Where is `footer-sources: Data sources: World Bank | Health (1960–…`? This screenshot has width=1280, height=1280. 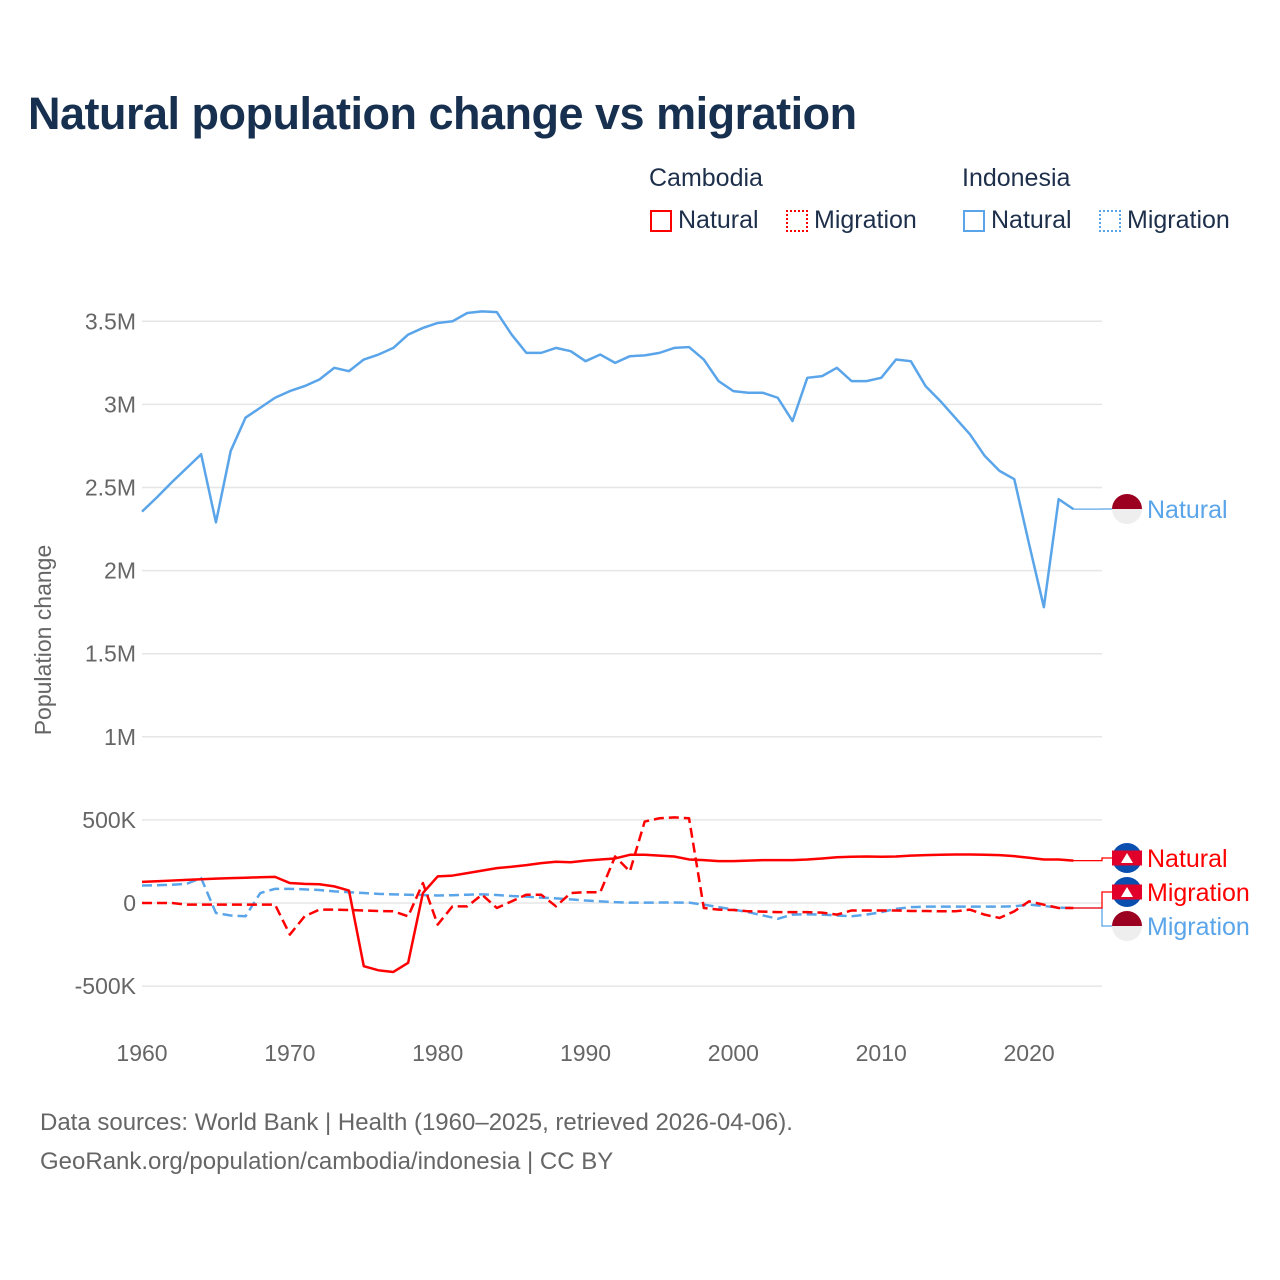
footer-sources: Data sources: World Bank | Health (1960–… is located at coordinates (416, 1122).